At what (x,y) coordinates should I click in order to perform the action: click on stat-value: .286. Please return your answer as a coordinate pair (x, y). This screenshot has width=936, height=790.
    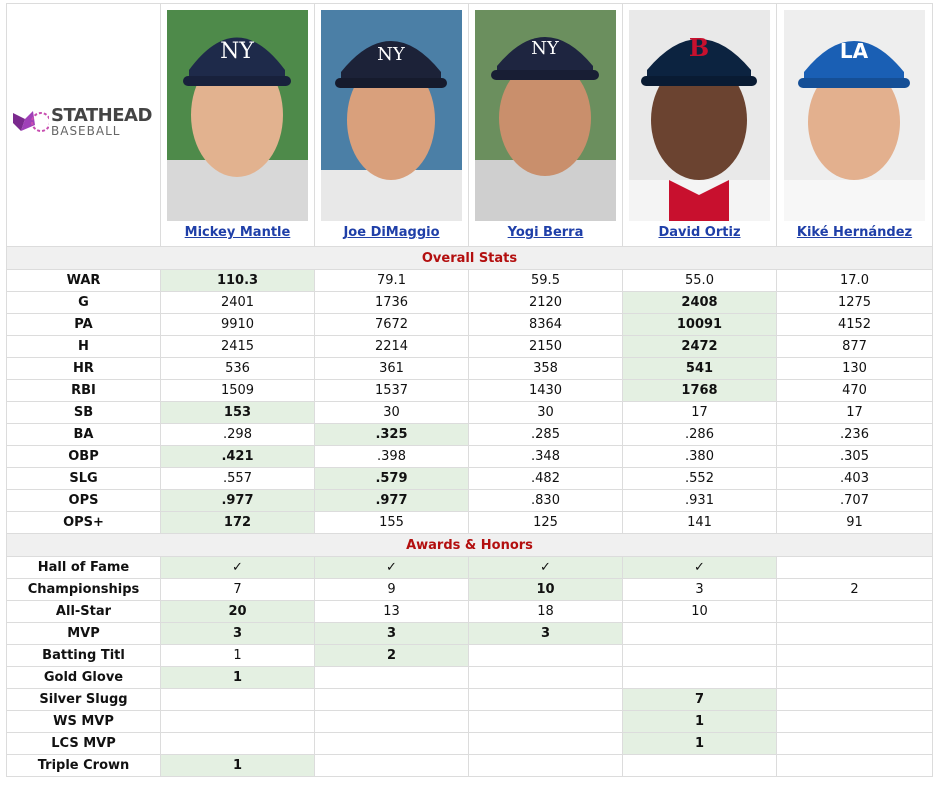
    Looking at the image, I should click on (699, 434).